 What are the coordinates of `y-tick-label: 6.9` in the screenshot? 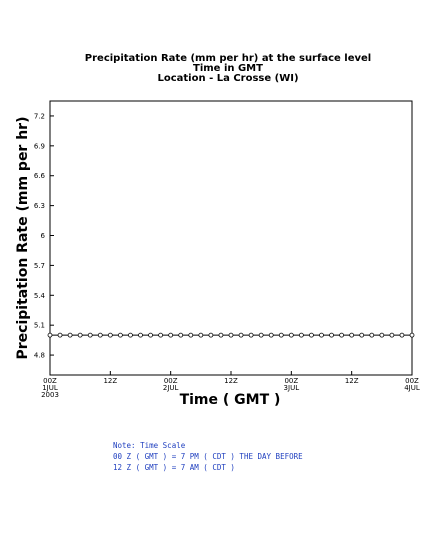 It's located at (39, 146).